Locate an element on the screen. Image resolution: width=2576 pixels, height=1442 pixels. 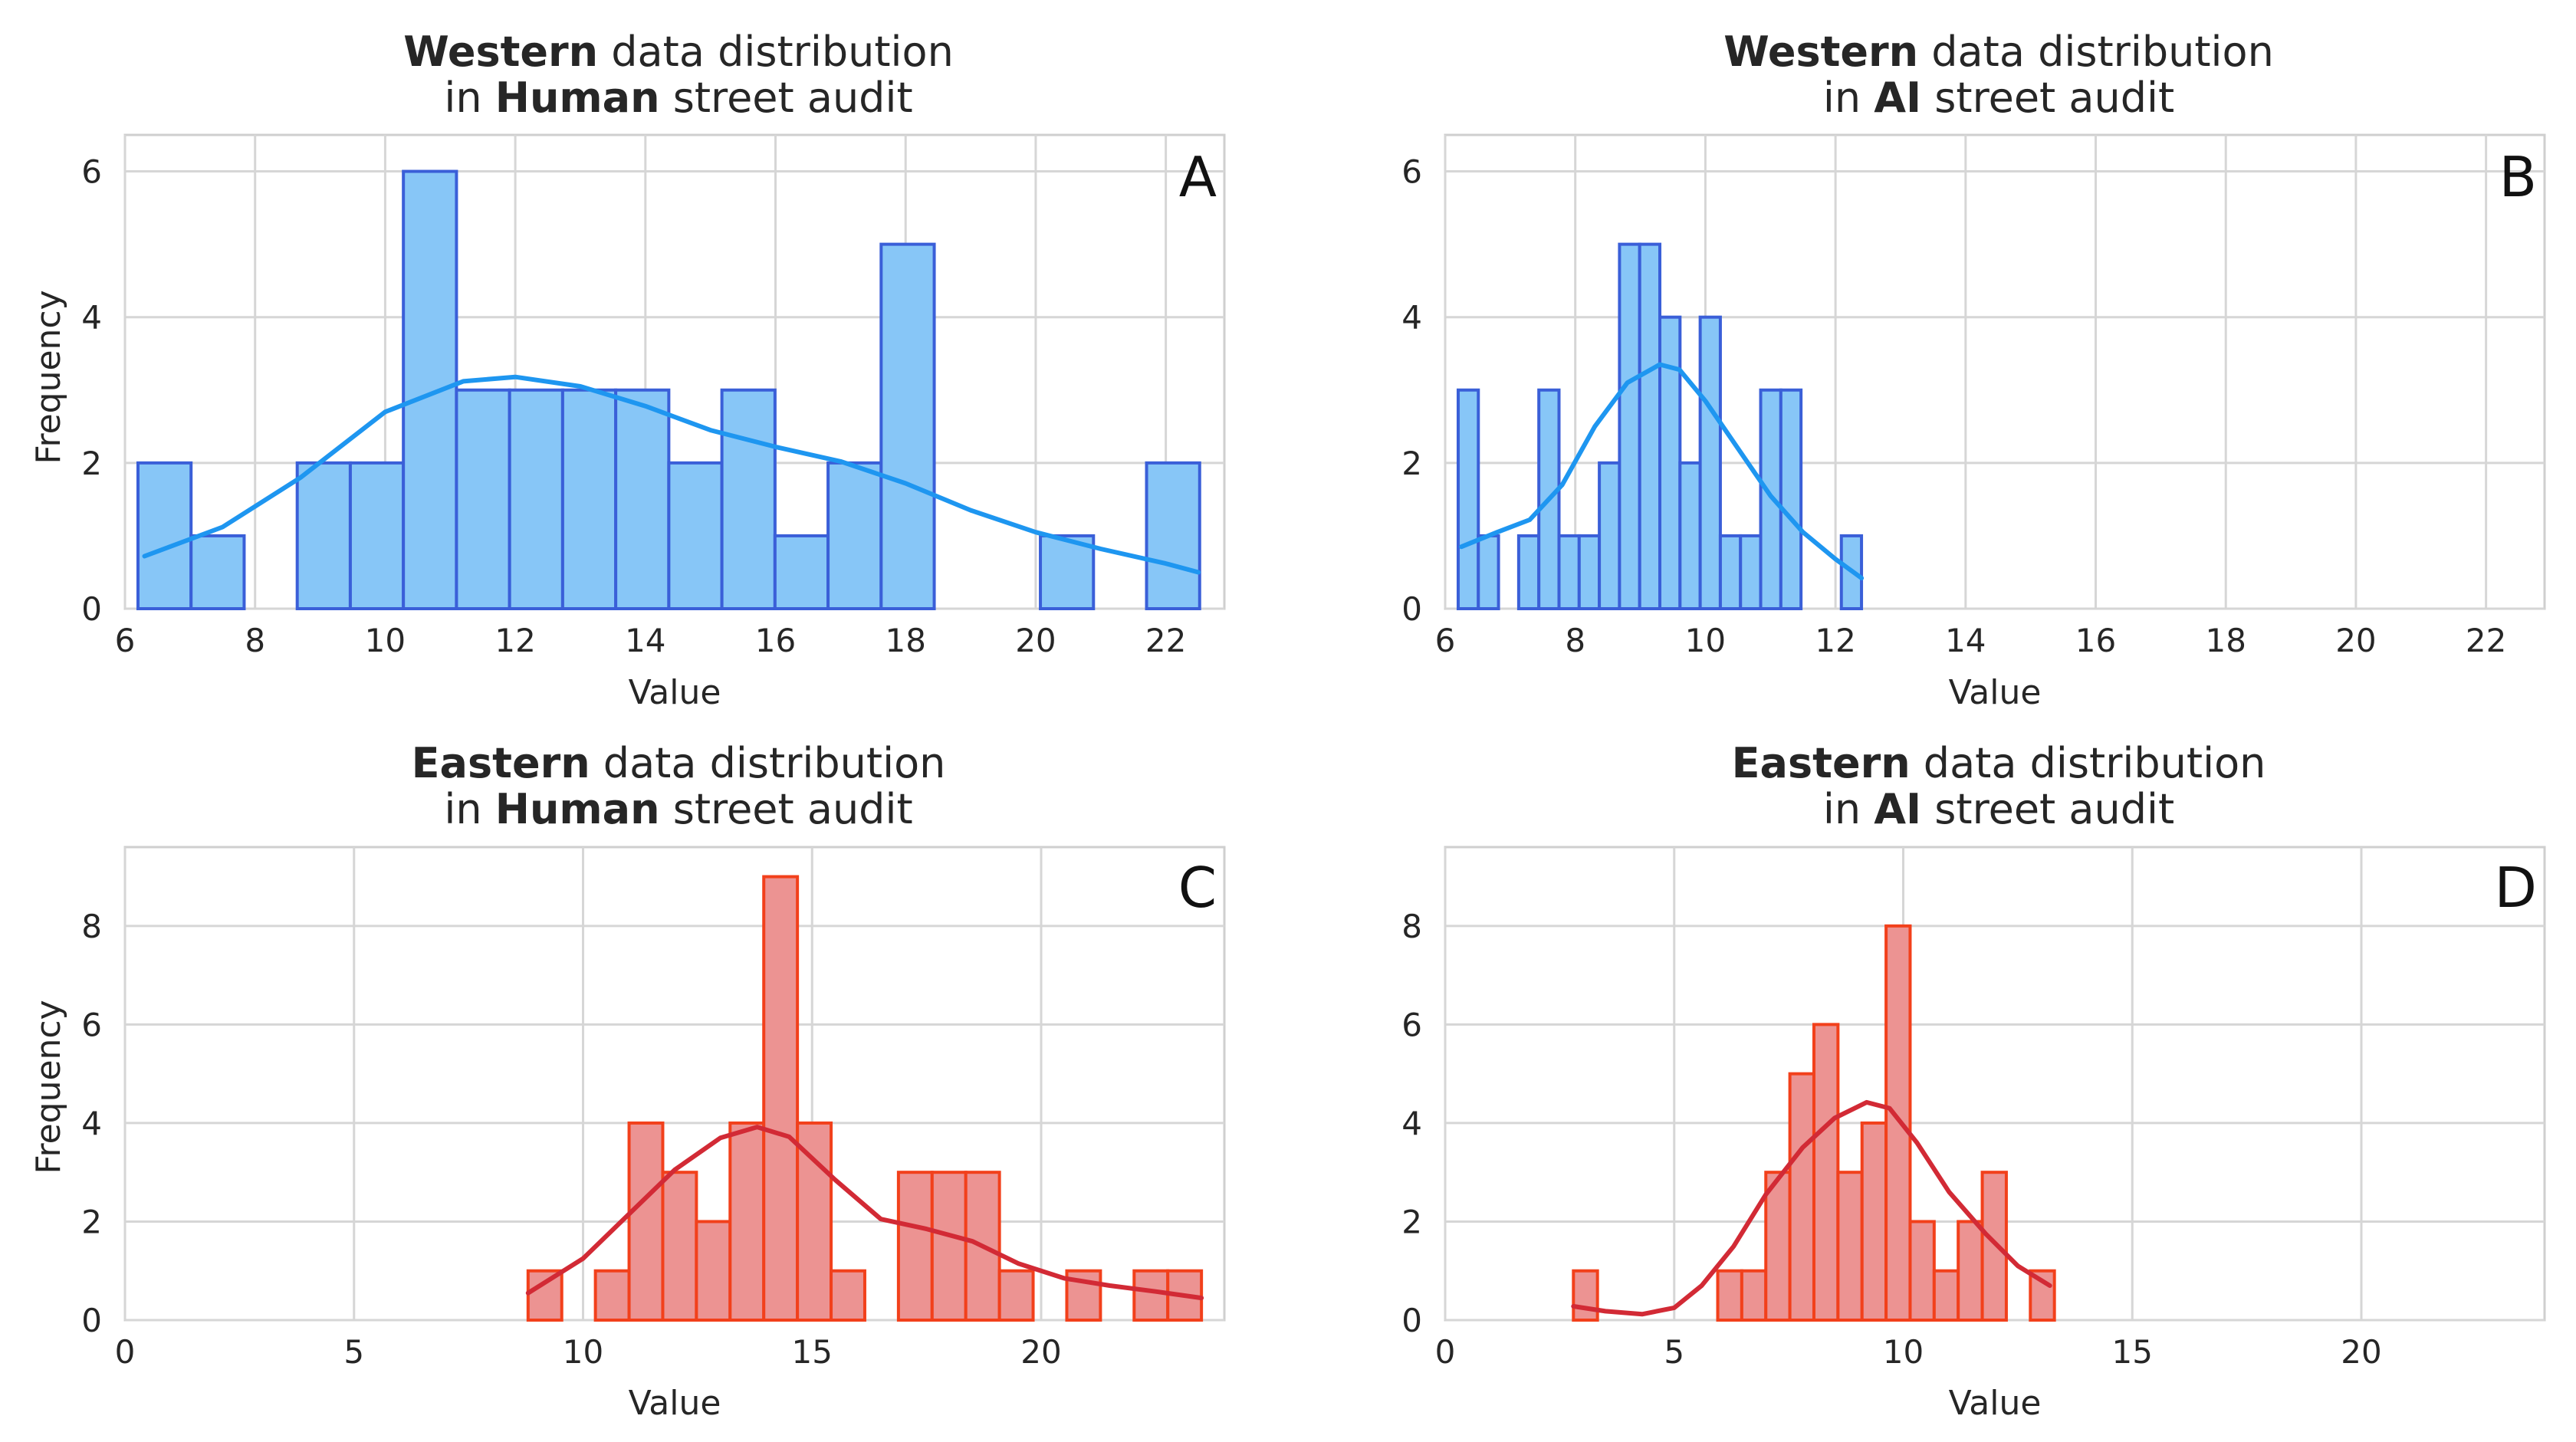
panel-a-title-pre: in is located at coordinates (470, 98).